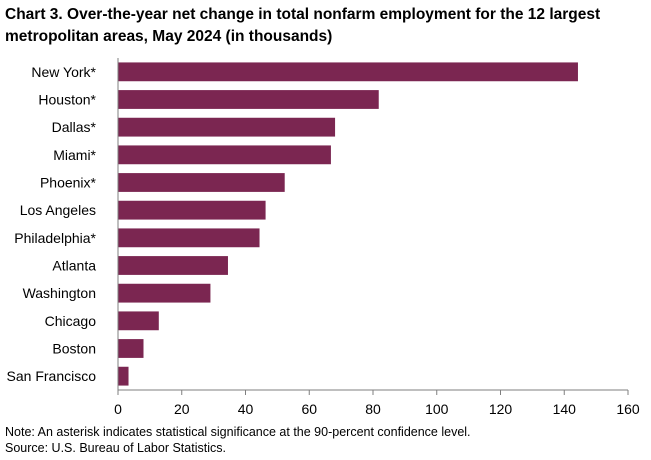  I want to click on x-tick-label: 120, so click(501, 409).